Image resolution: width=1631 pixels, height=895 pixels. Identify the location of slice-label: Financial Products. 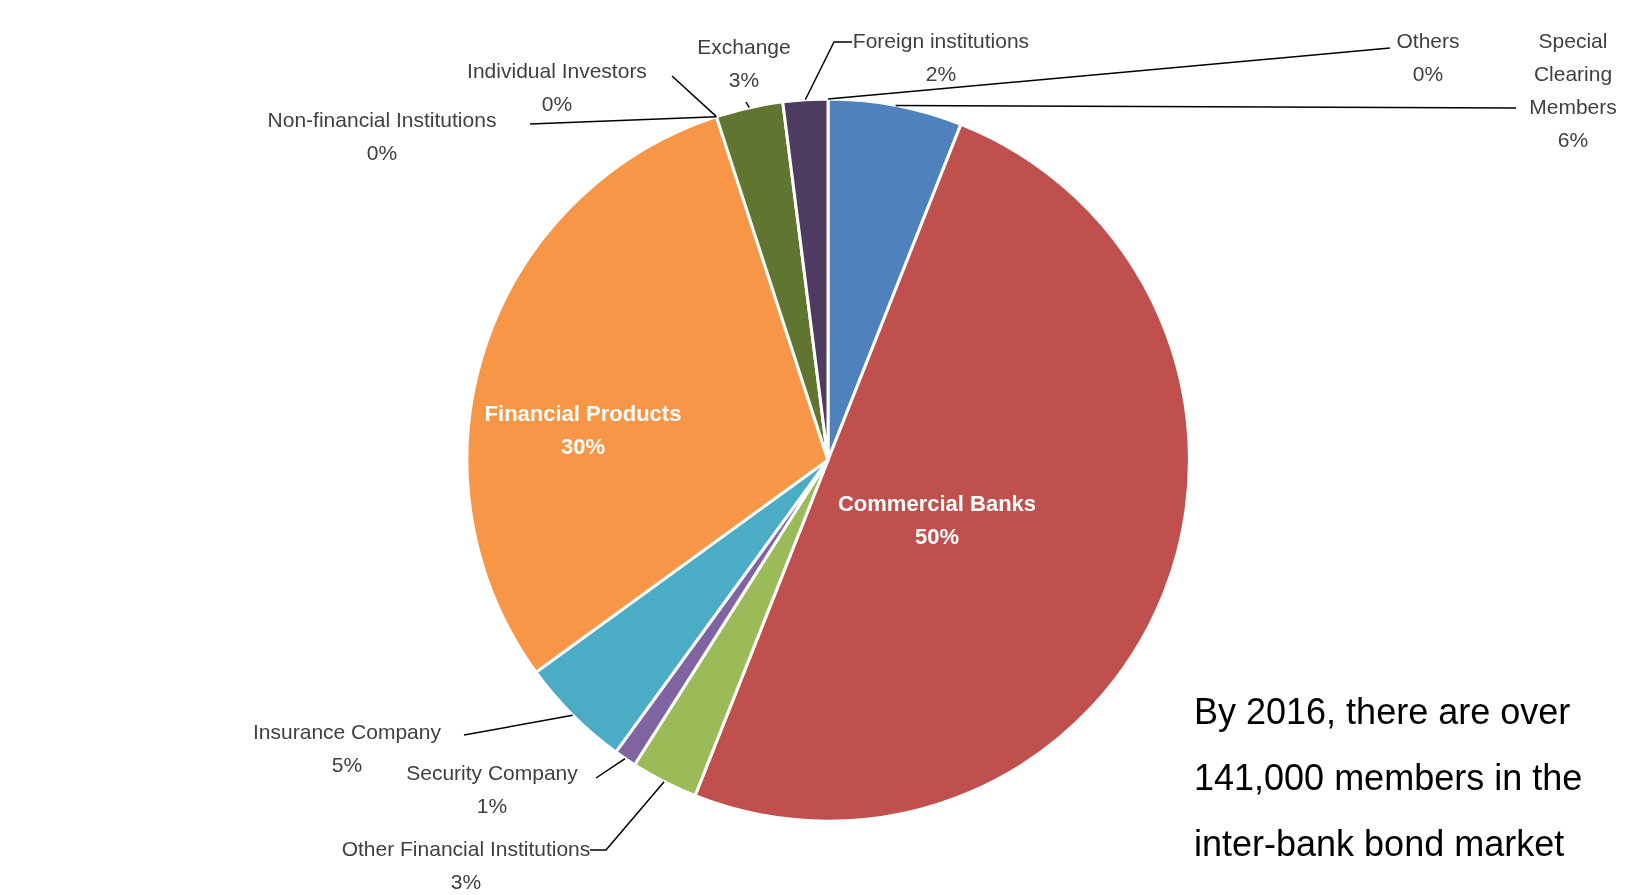
(583, 413).